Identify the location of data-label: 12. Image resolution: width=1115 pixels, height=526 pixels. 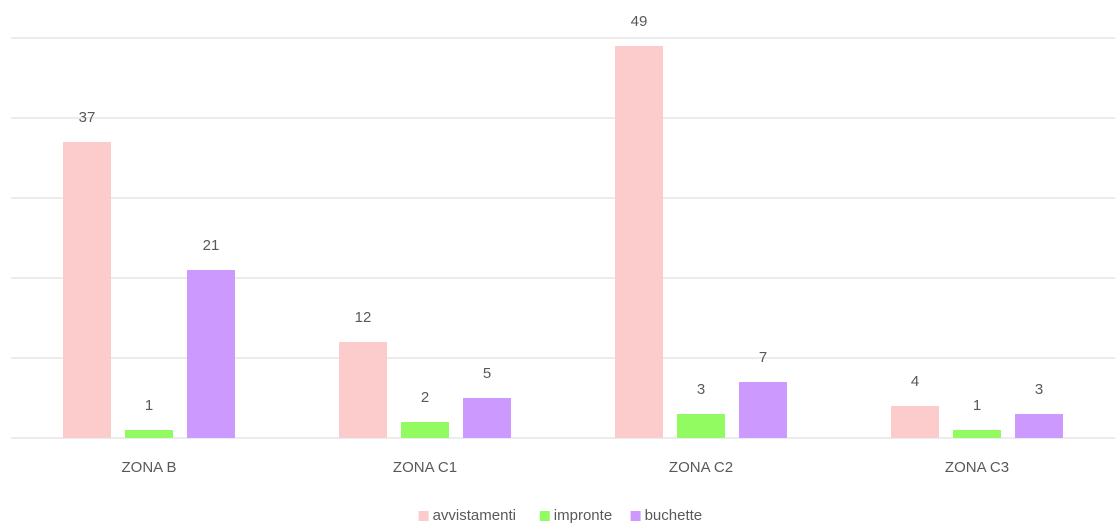
(363, 317).